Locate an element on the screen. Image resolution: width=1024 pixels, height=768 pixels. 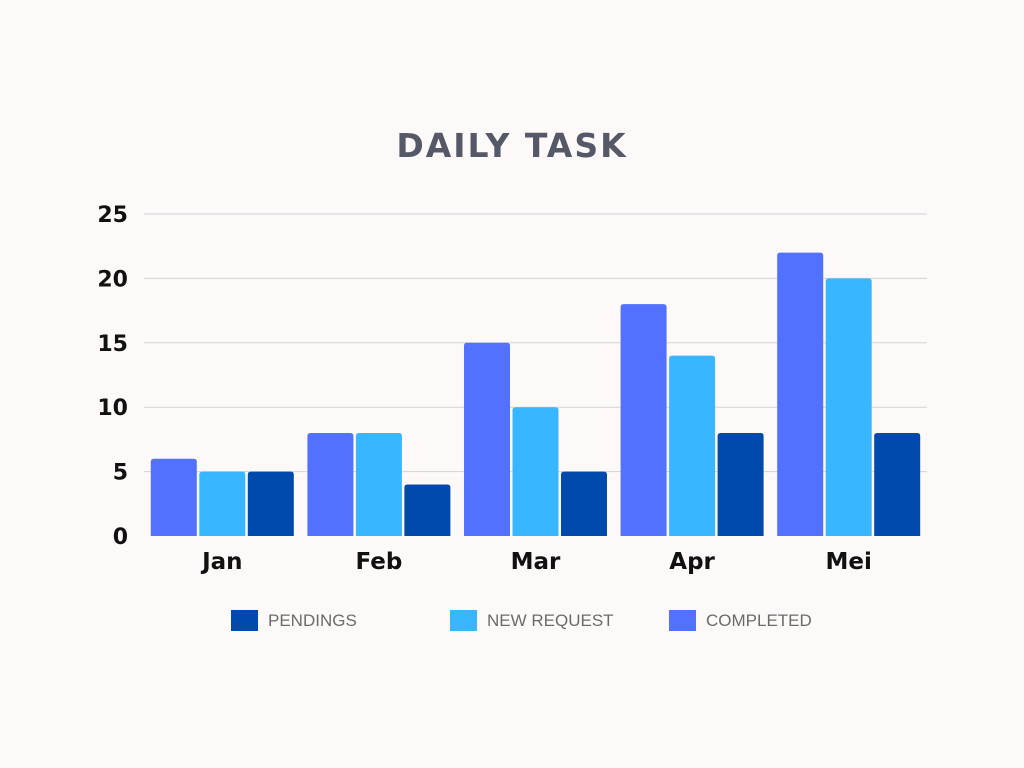
y-tick-label: 15 is located at coordinates (112, 344).